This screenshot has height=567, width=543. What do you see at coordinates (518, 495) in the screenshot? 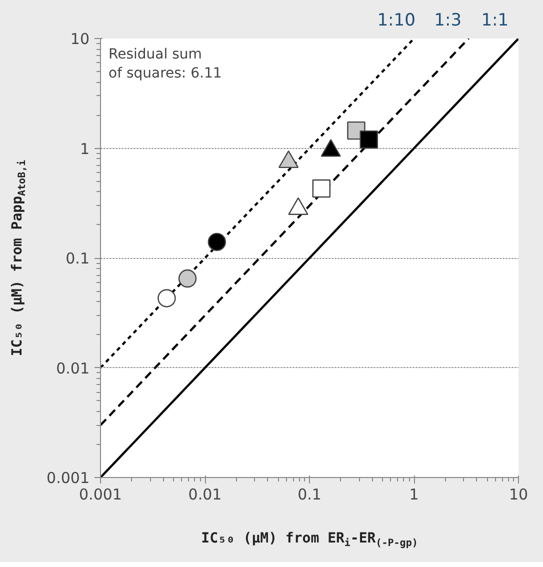
I see `x-tick-label: 10` at bounding box center [518, 495].